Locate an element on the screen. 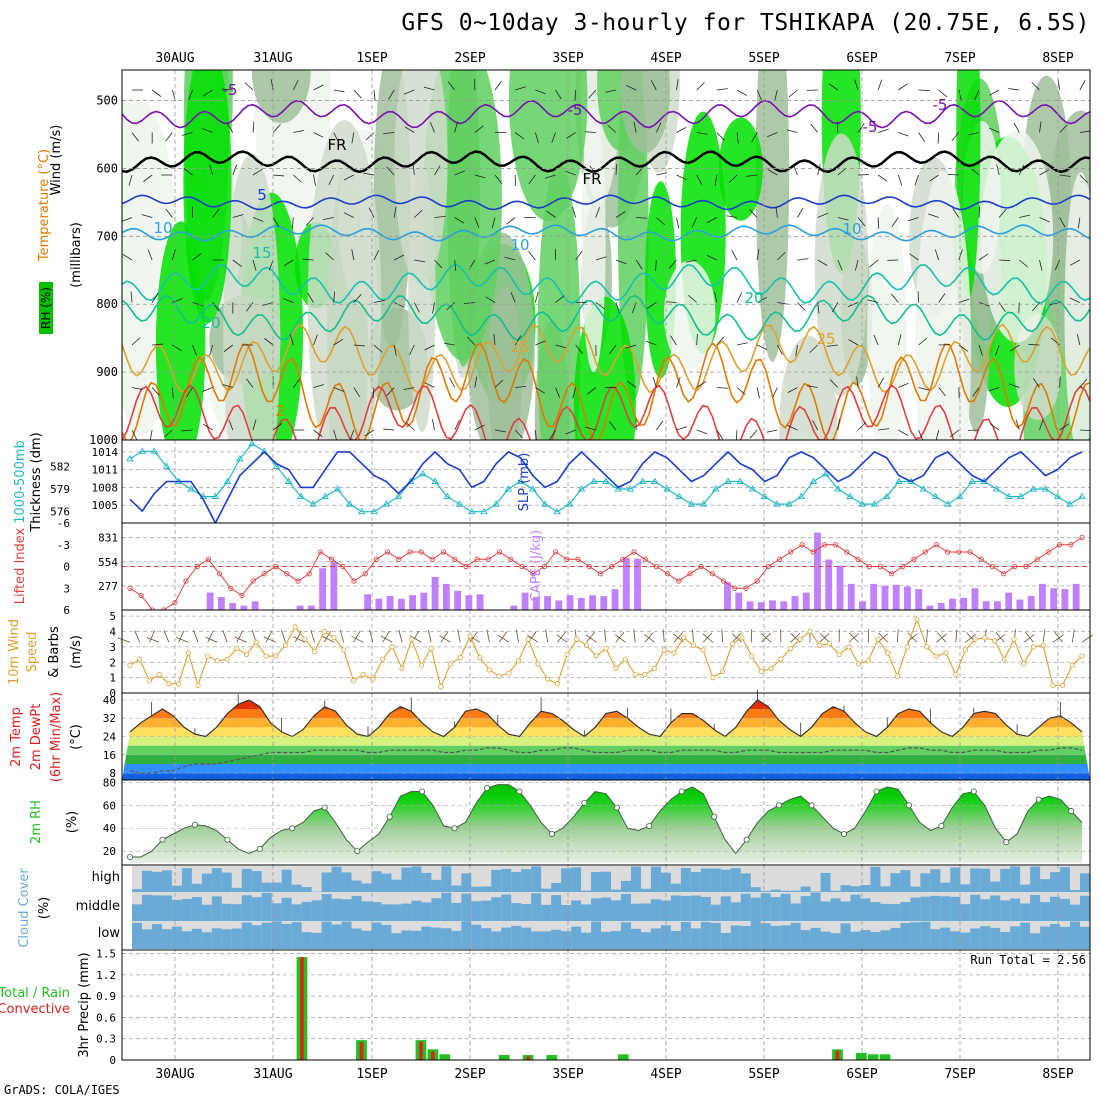  wind-label-3: & Barbs is located at coordinates (54, 652).